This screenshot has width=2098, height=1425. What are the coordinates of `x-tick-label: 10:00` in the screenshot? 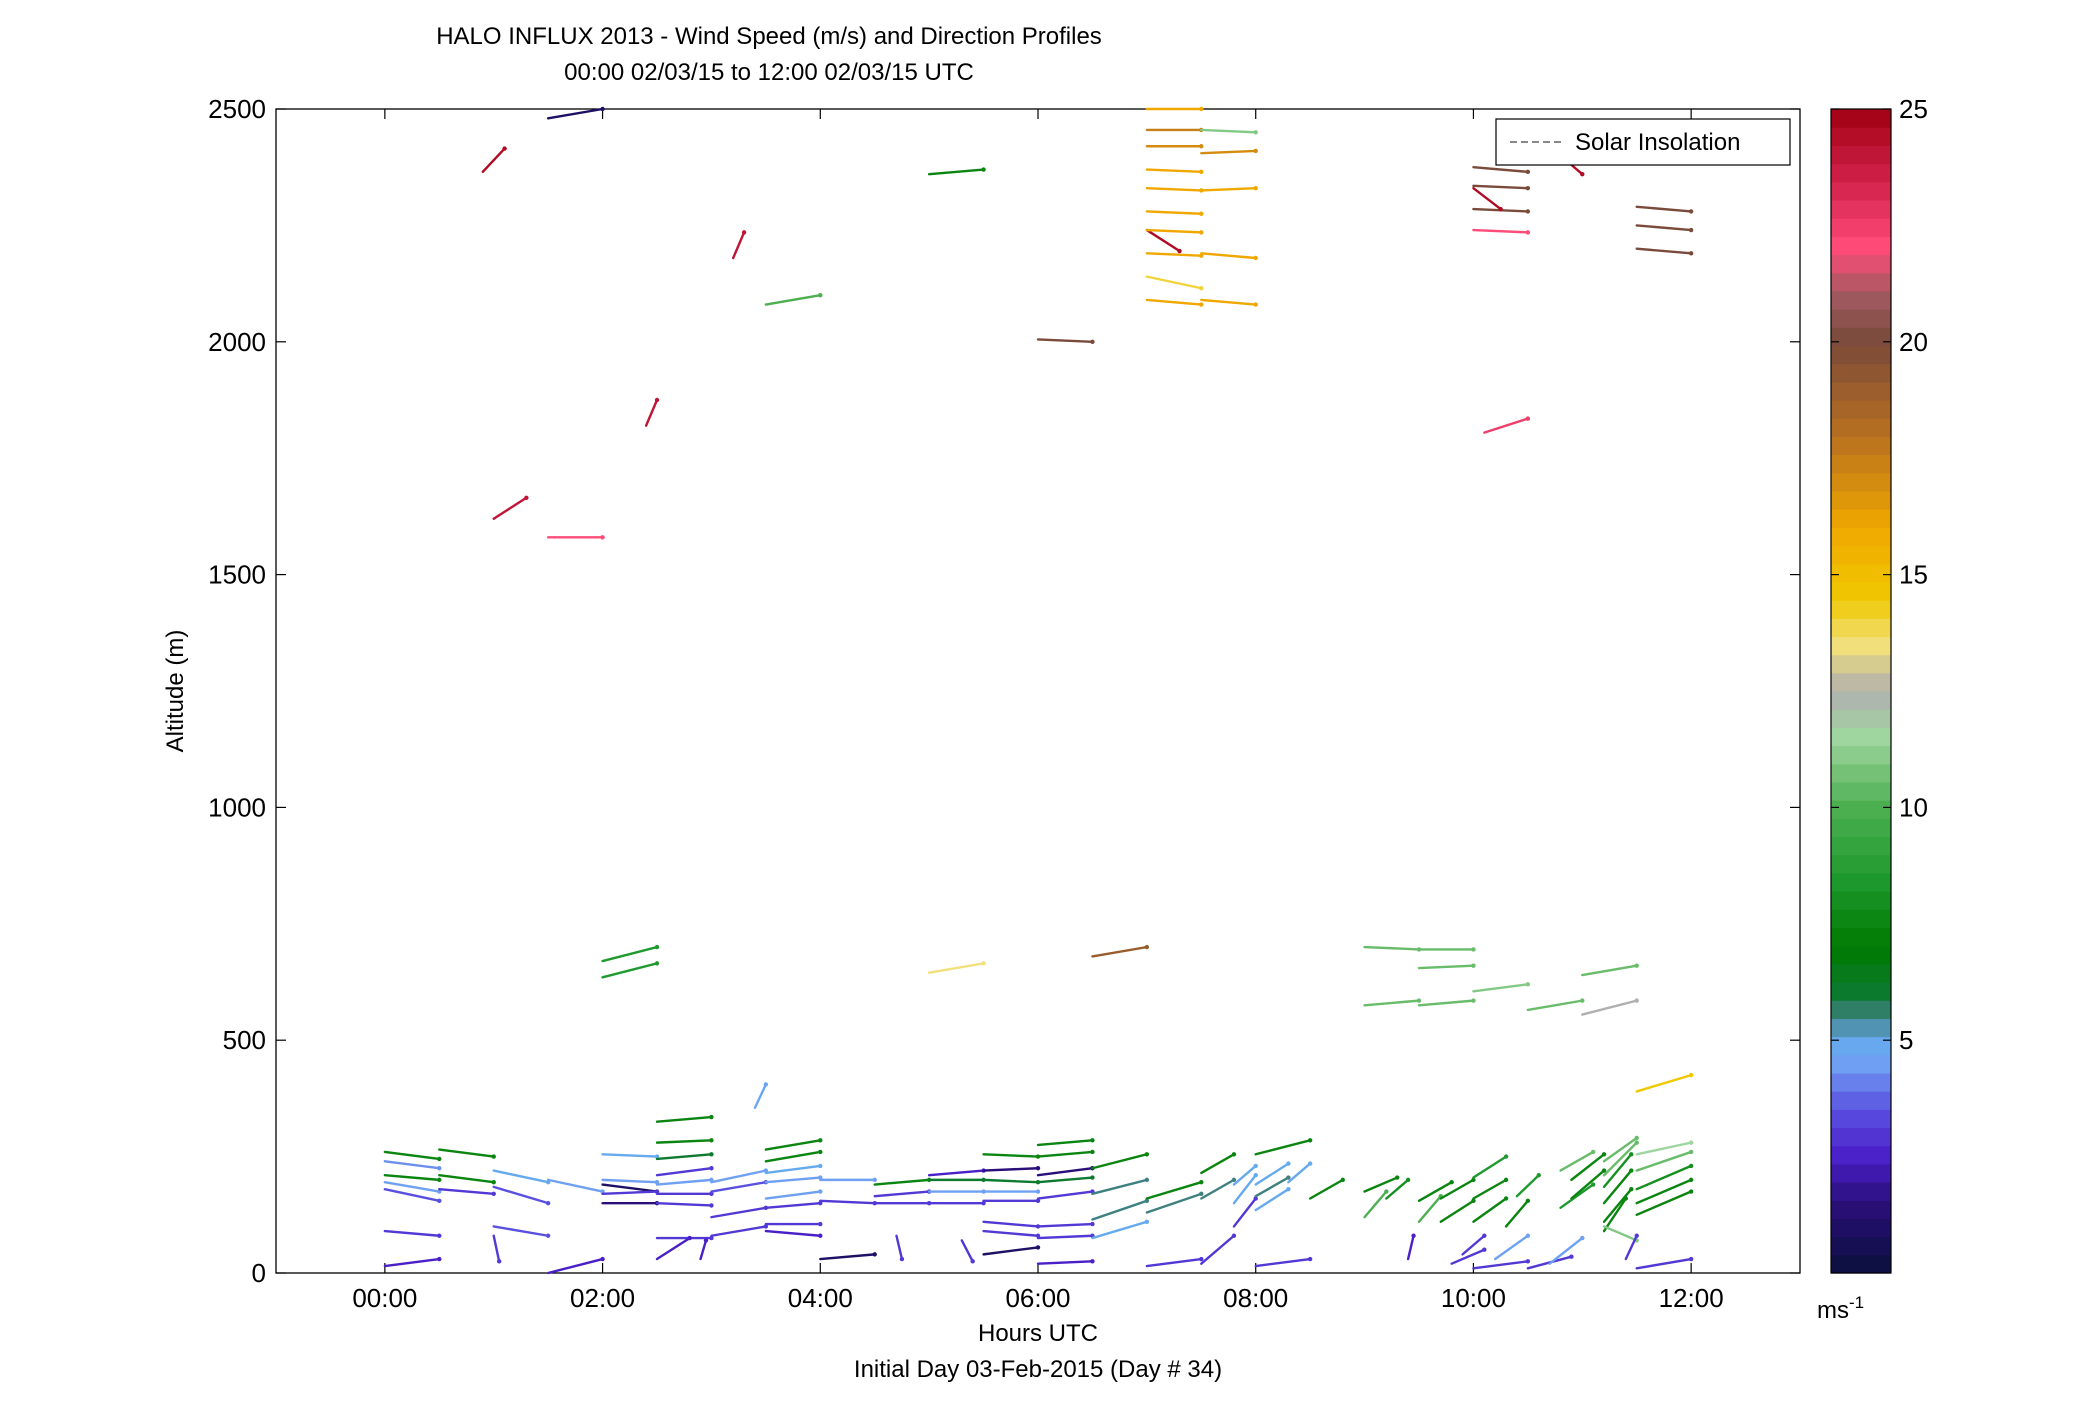 It's located at (1473, 1298).